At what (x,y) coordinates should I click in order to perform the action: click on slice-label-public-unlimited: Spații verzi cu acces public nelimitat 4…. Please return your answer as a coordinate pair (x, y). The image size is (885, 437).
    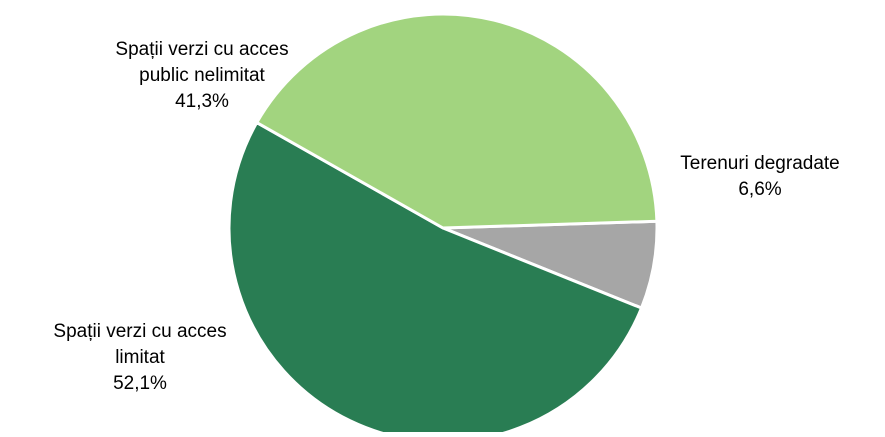
    Looking at the image, I should click on (202, 76).